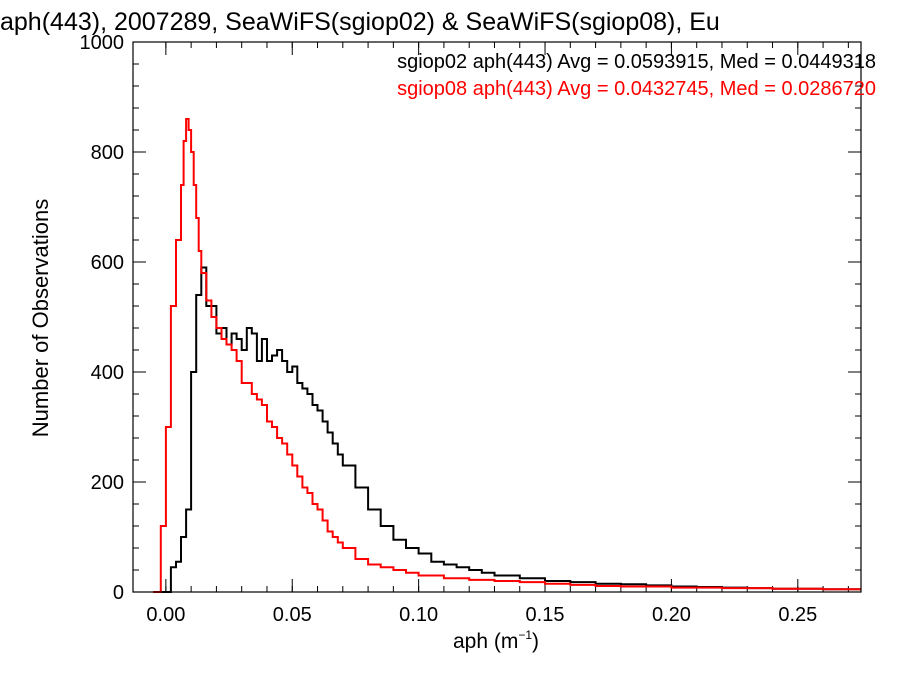  Describe the element at coordinates (545, 615) in the screenshot. I see `x-tick-label: 0.15` at that location.